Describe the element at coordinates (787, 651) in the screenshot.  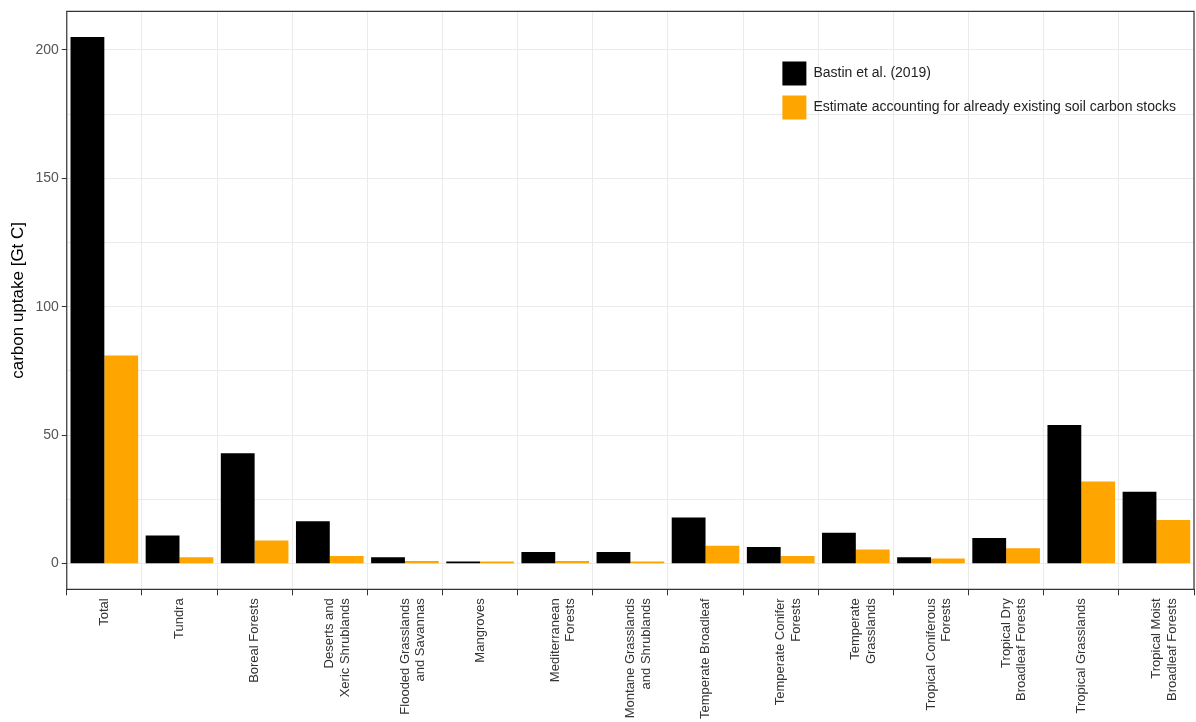
I see `x-tick-label: Temperate Conifer Forests` at that location.